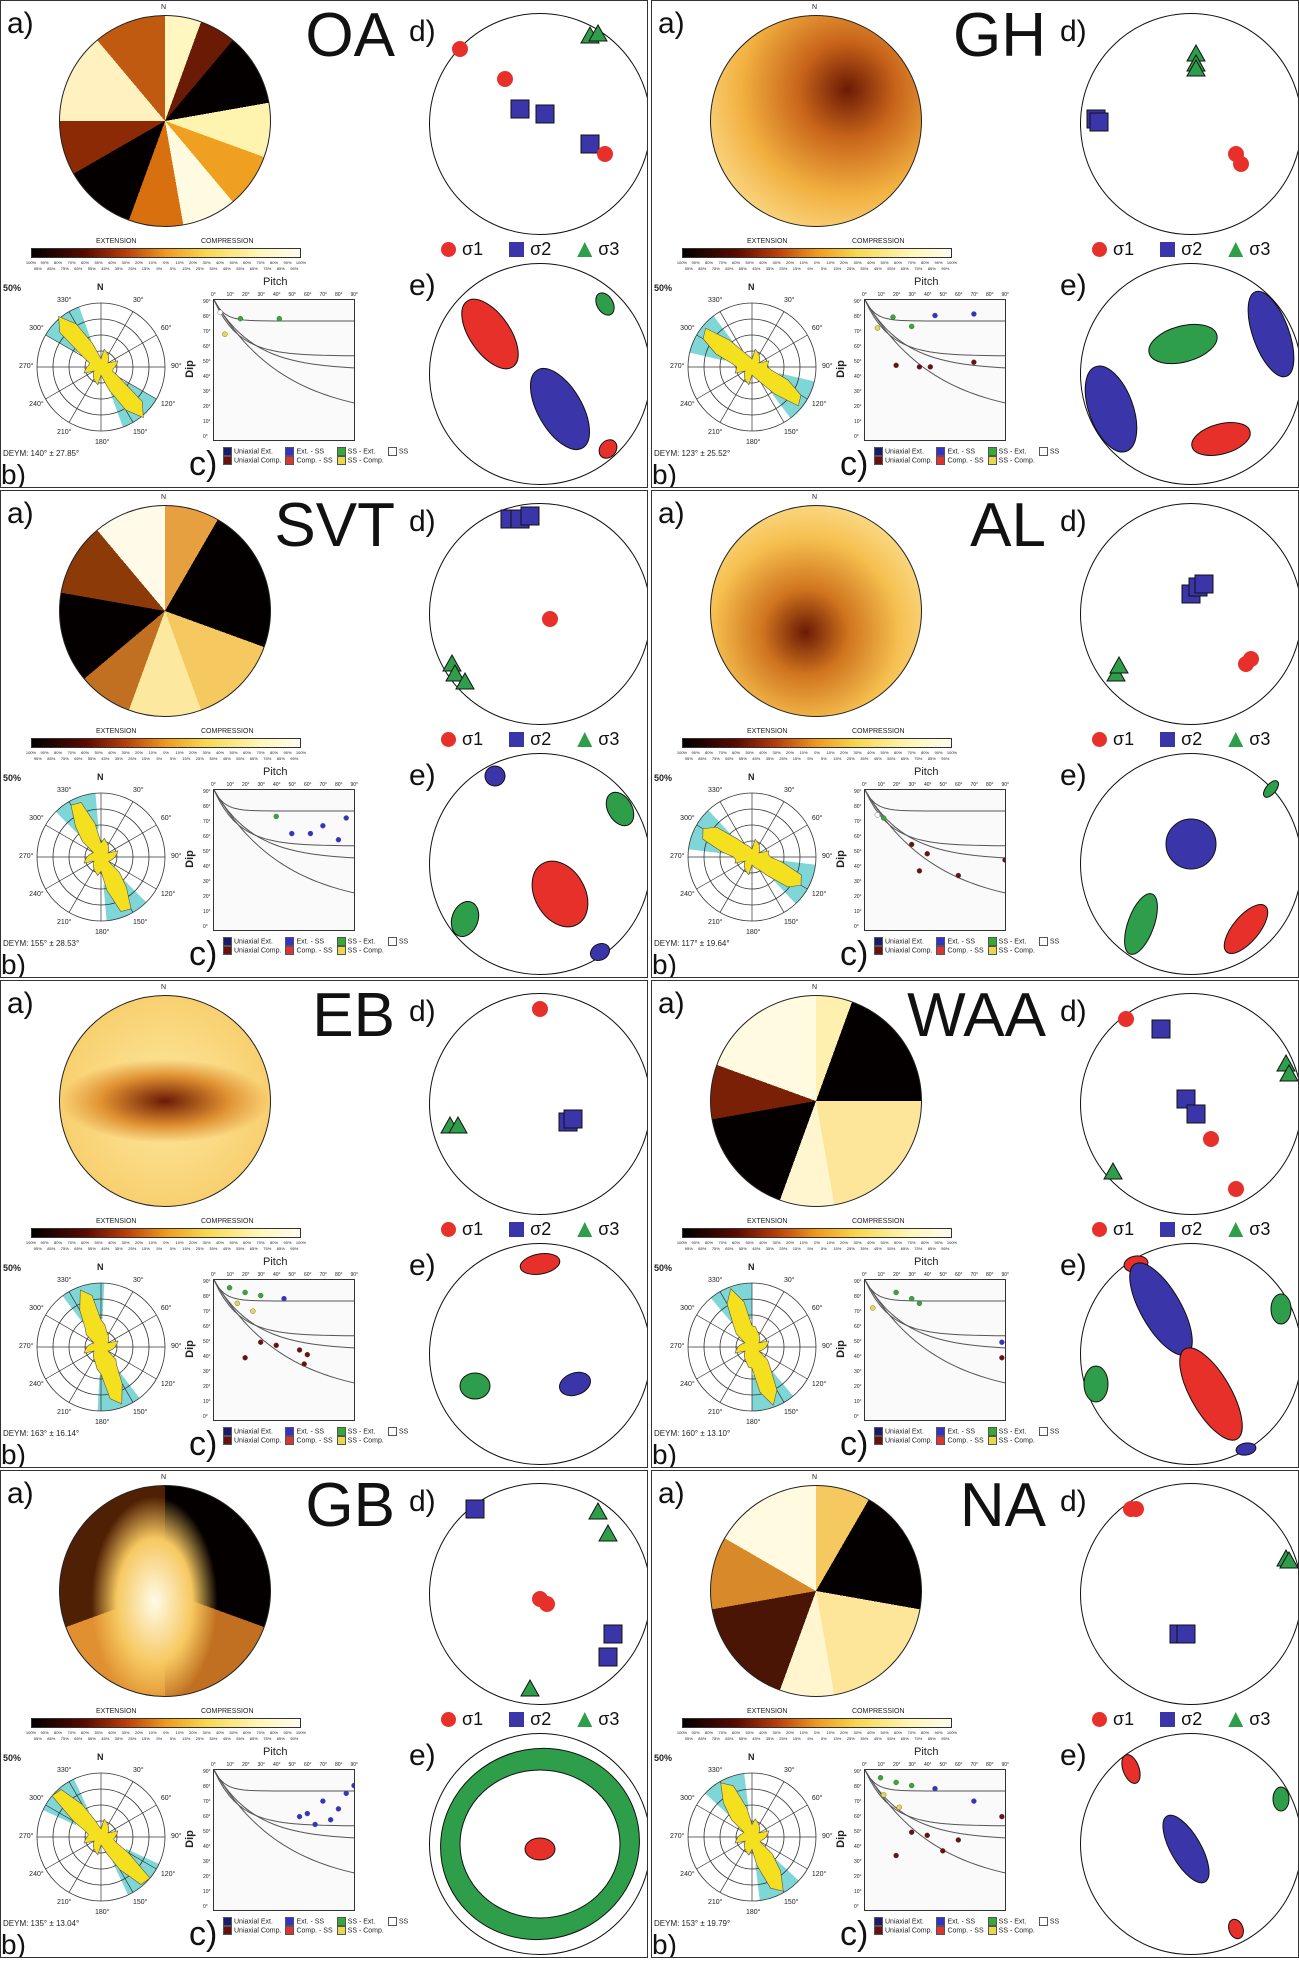 Image resolution: width=1299 pixels, height=1961 pixels. Describe the element at coordinates (854, 1934) in the screenshot. I see `panel-label-c: c)` at that location.